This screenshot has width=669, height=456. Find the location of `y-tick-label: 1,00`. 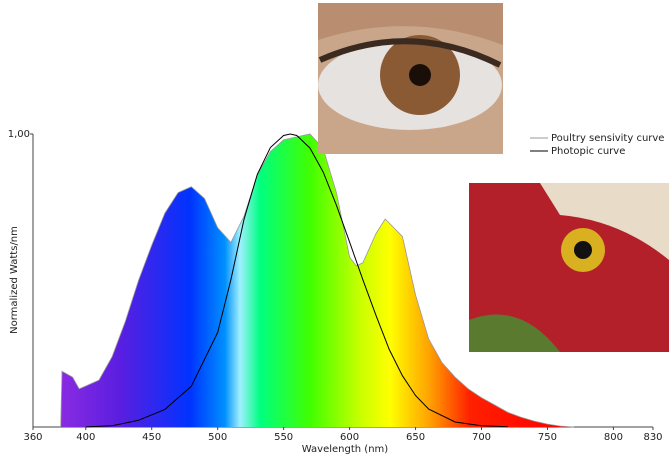

y-tick-label: 1,00 is located at coordinates (19, 134).